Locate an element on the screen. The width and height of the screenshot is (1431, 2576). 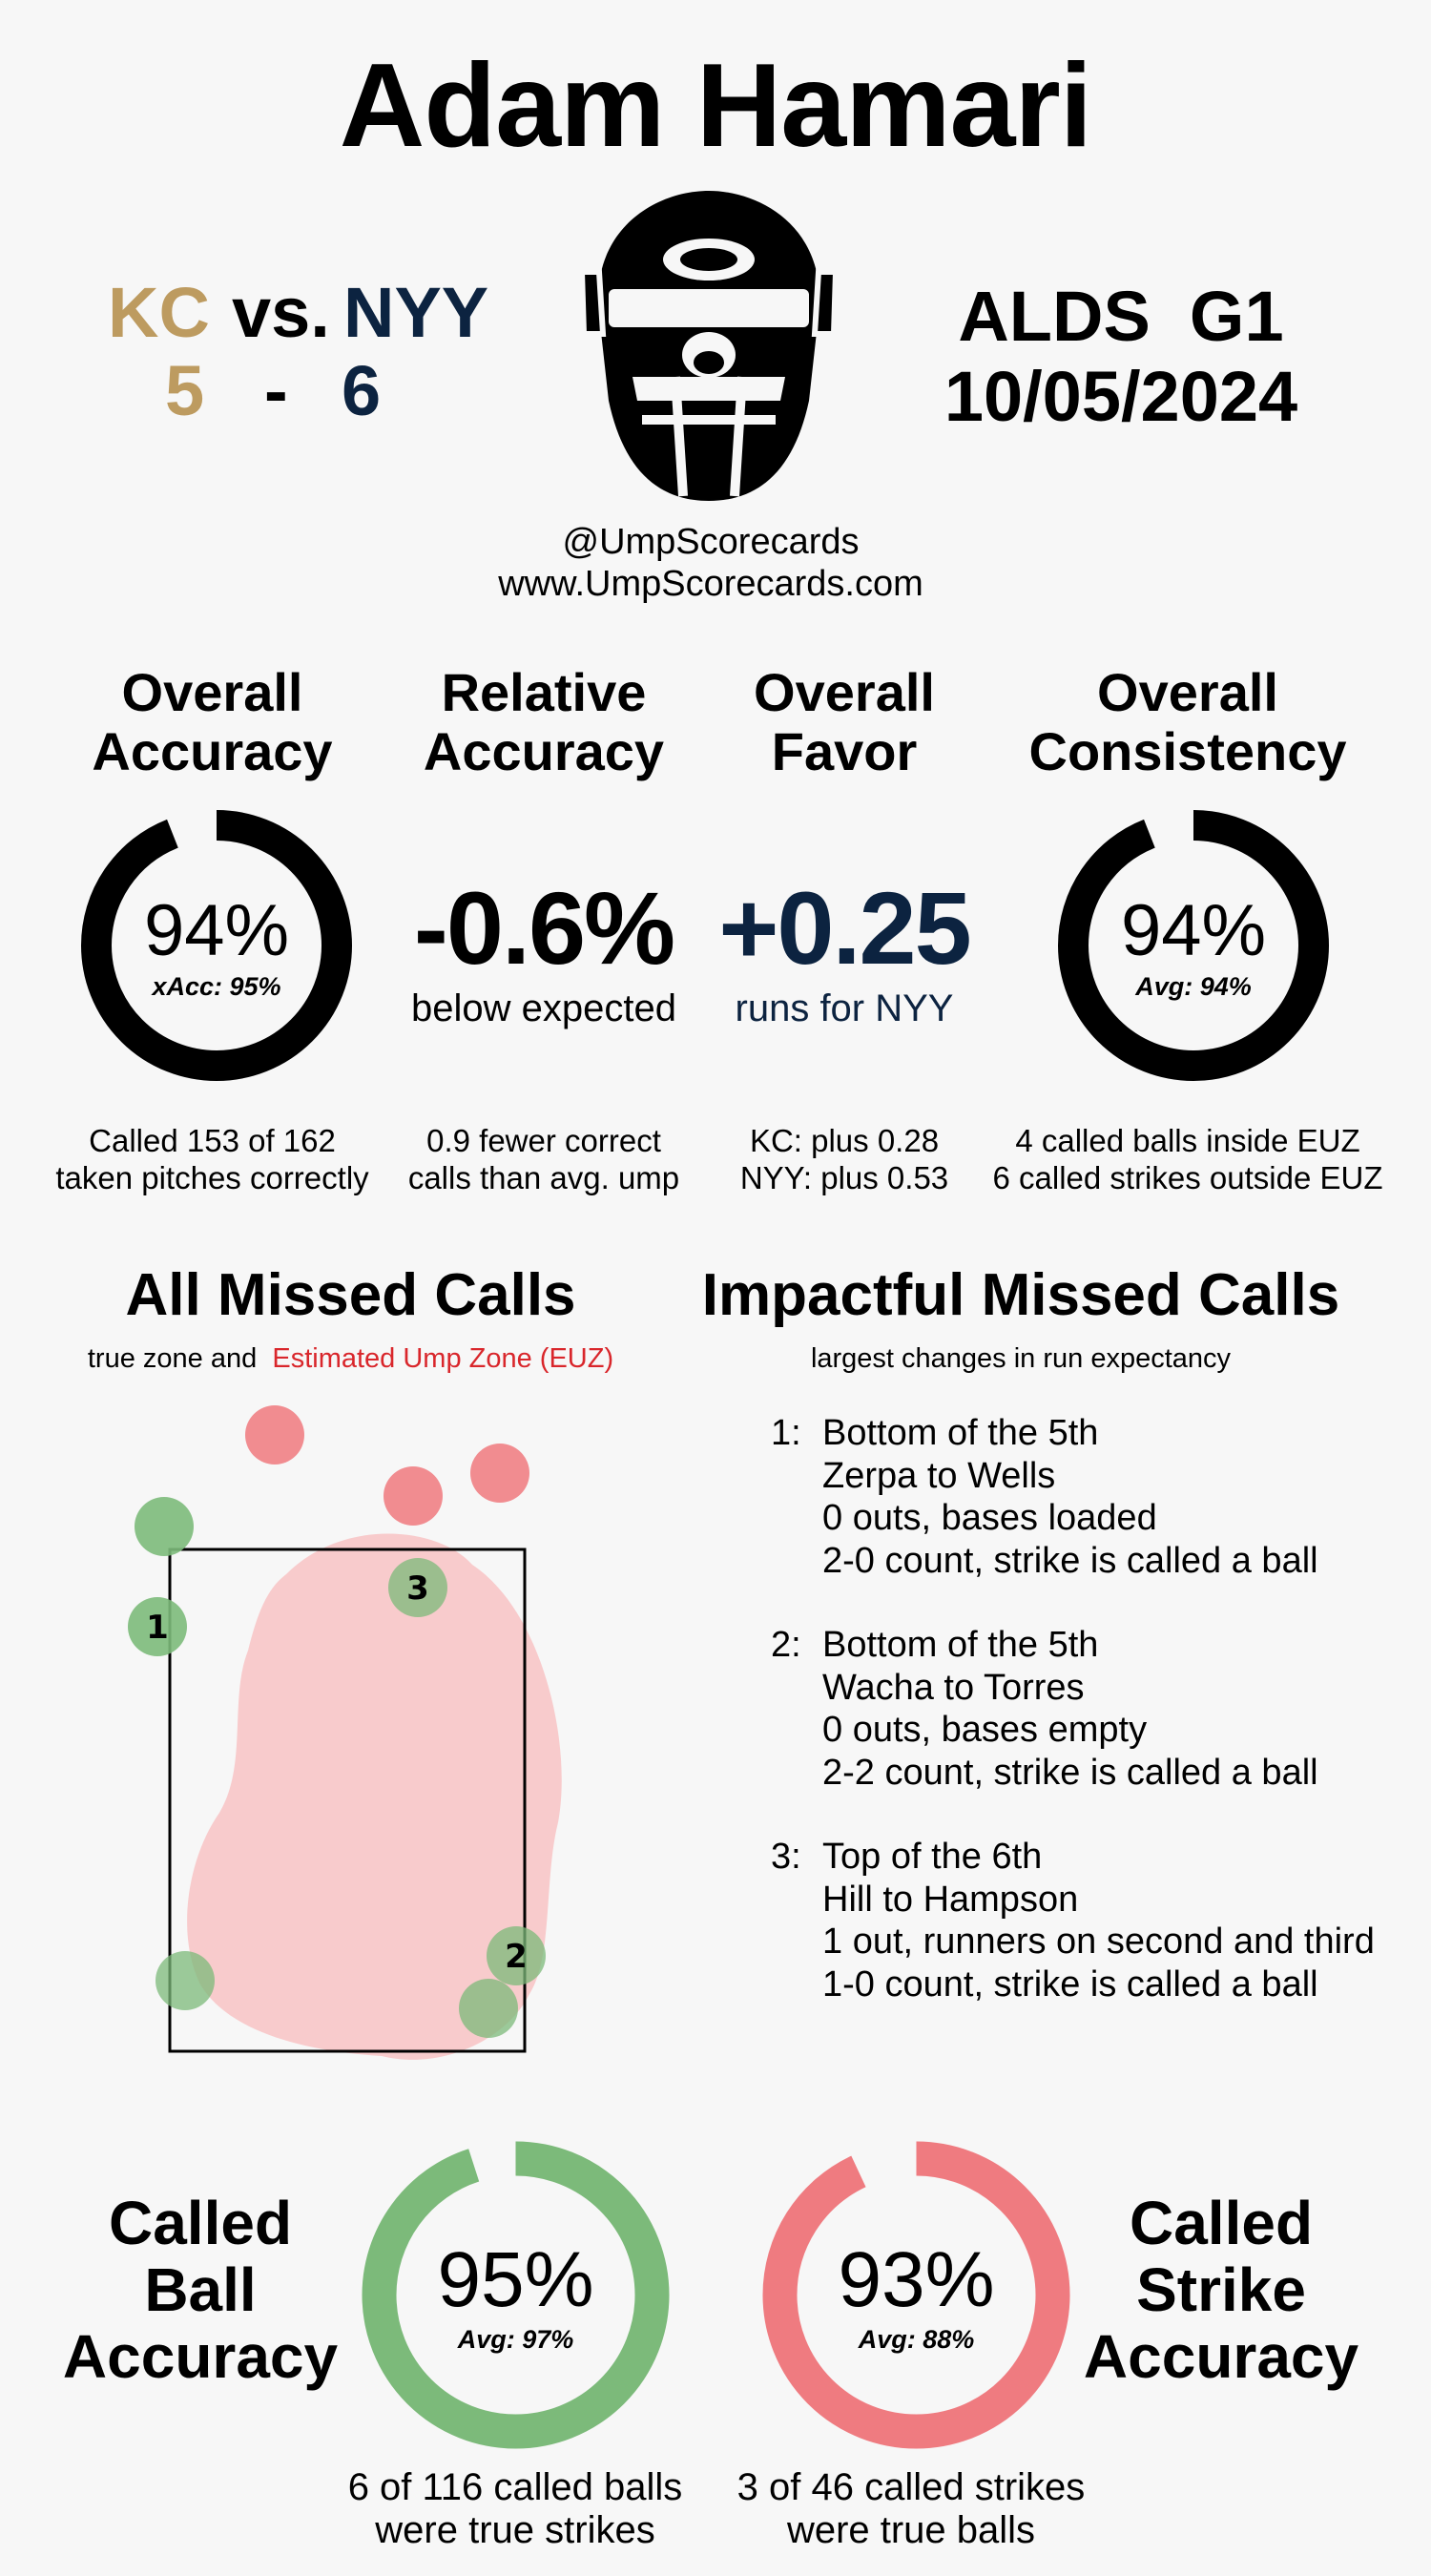
home-team: NYY is located at coordinates (416, 312).